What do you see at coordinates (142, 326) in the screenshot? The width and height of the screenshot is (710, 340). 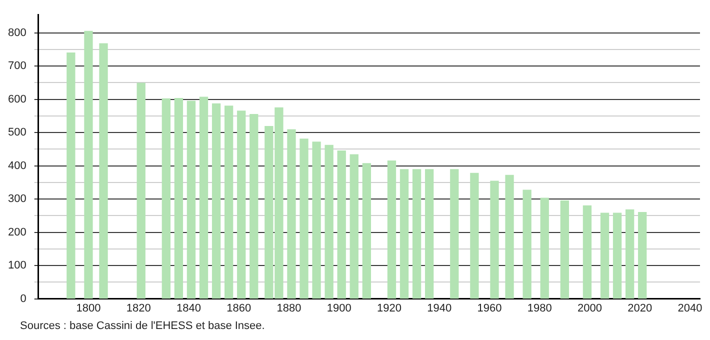 I see `source-note: Sources : base Cassini de l'EHESS et base Insee.` at bounding box center [142, 326].